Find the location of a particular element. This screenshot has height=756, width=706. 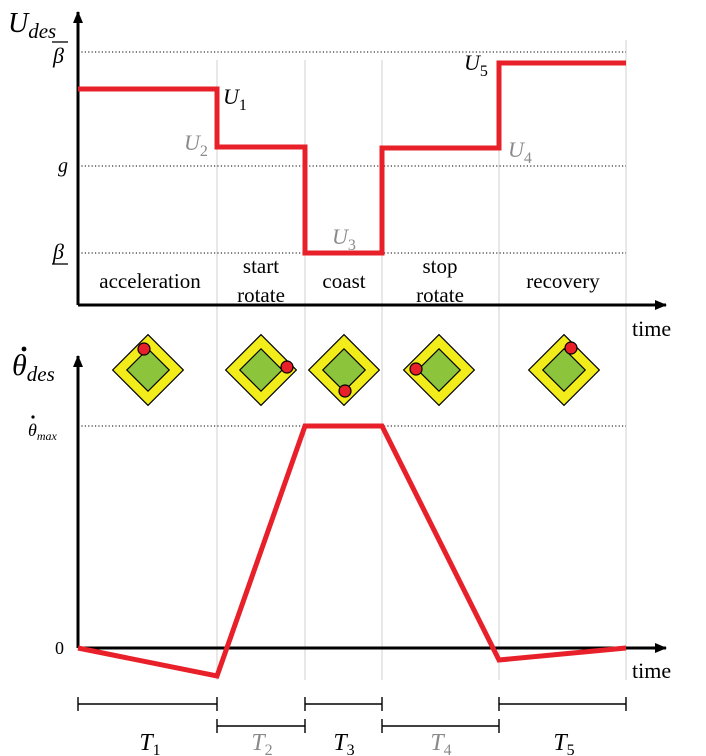

interval-t2 is located at coordinates (261, 726).